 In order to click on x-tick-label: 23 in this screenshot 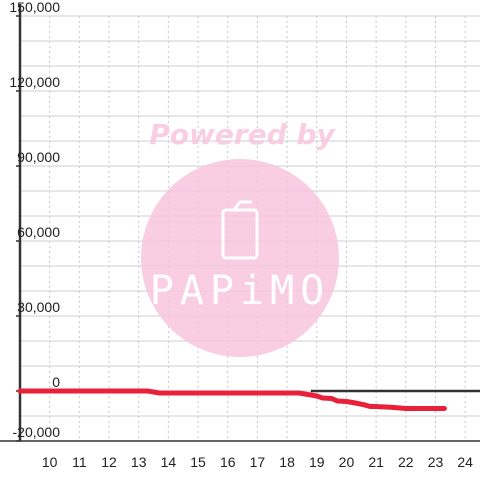, I will do `click(436, 462)`.